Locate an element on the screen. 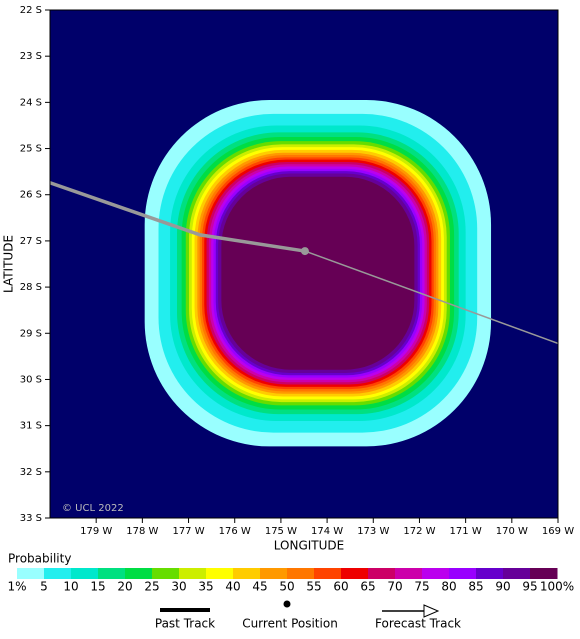  position-icon is located at coordinates (287, 604).